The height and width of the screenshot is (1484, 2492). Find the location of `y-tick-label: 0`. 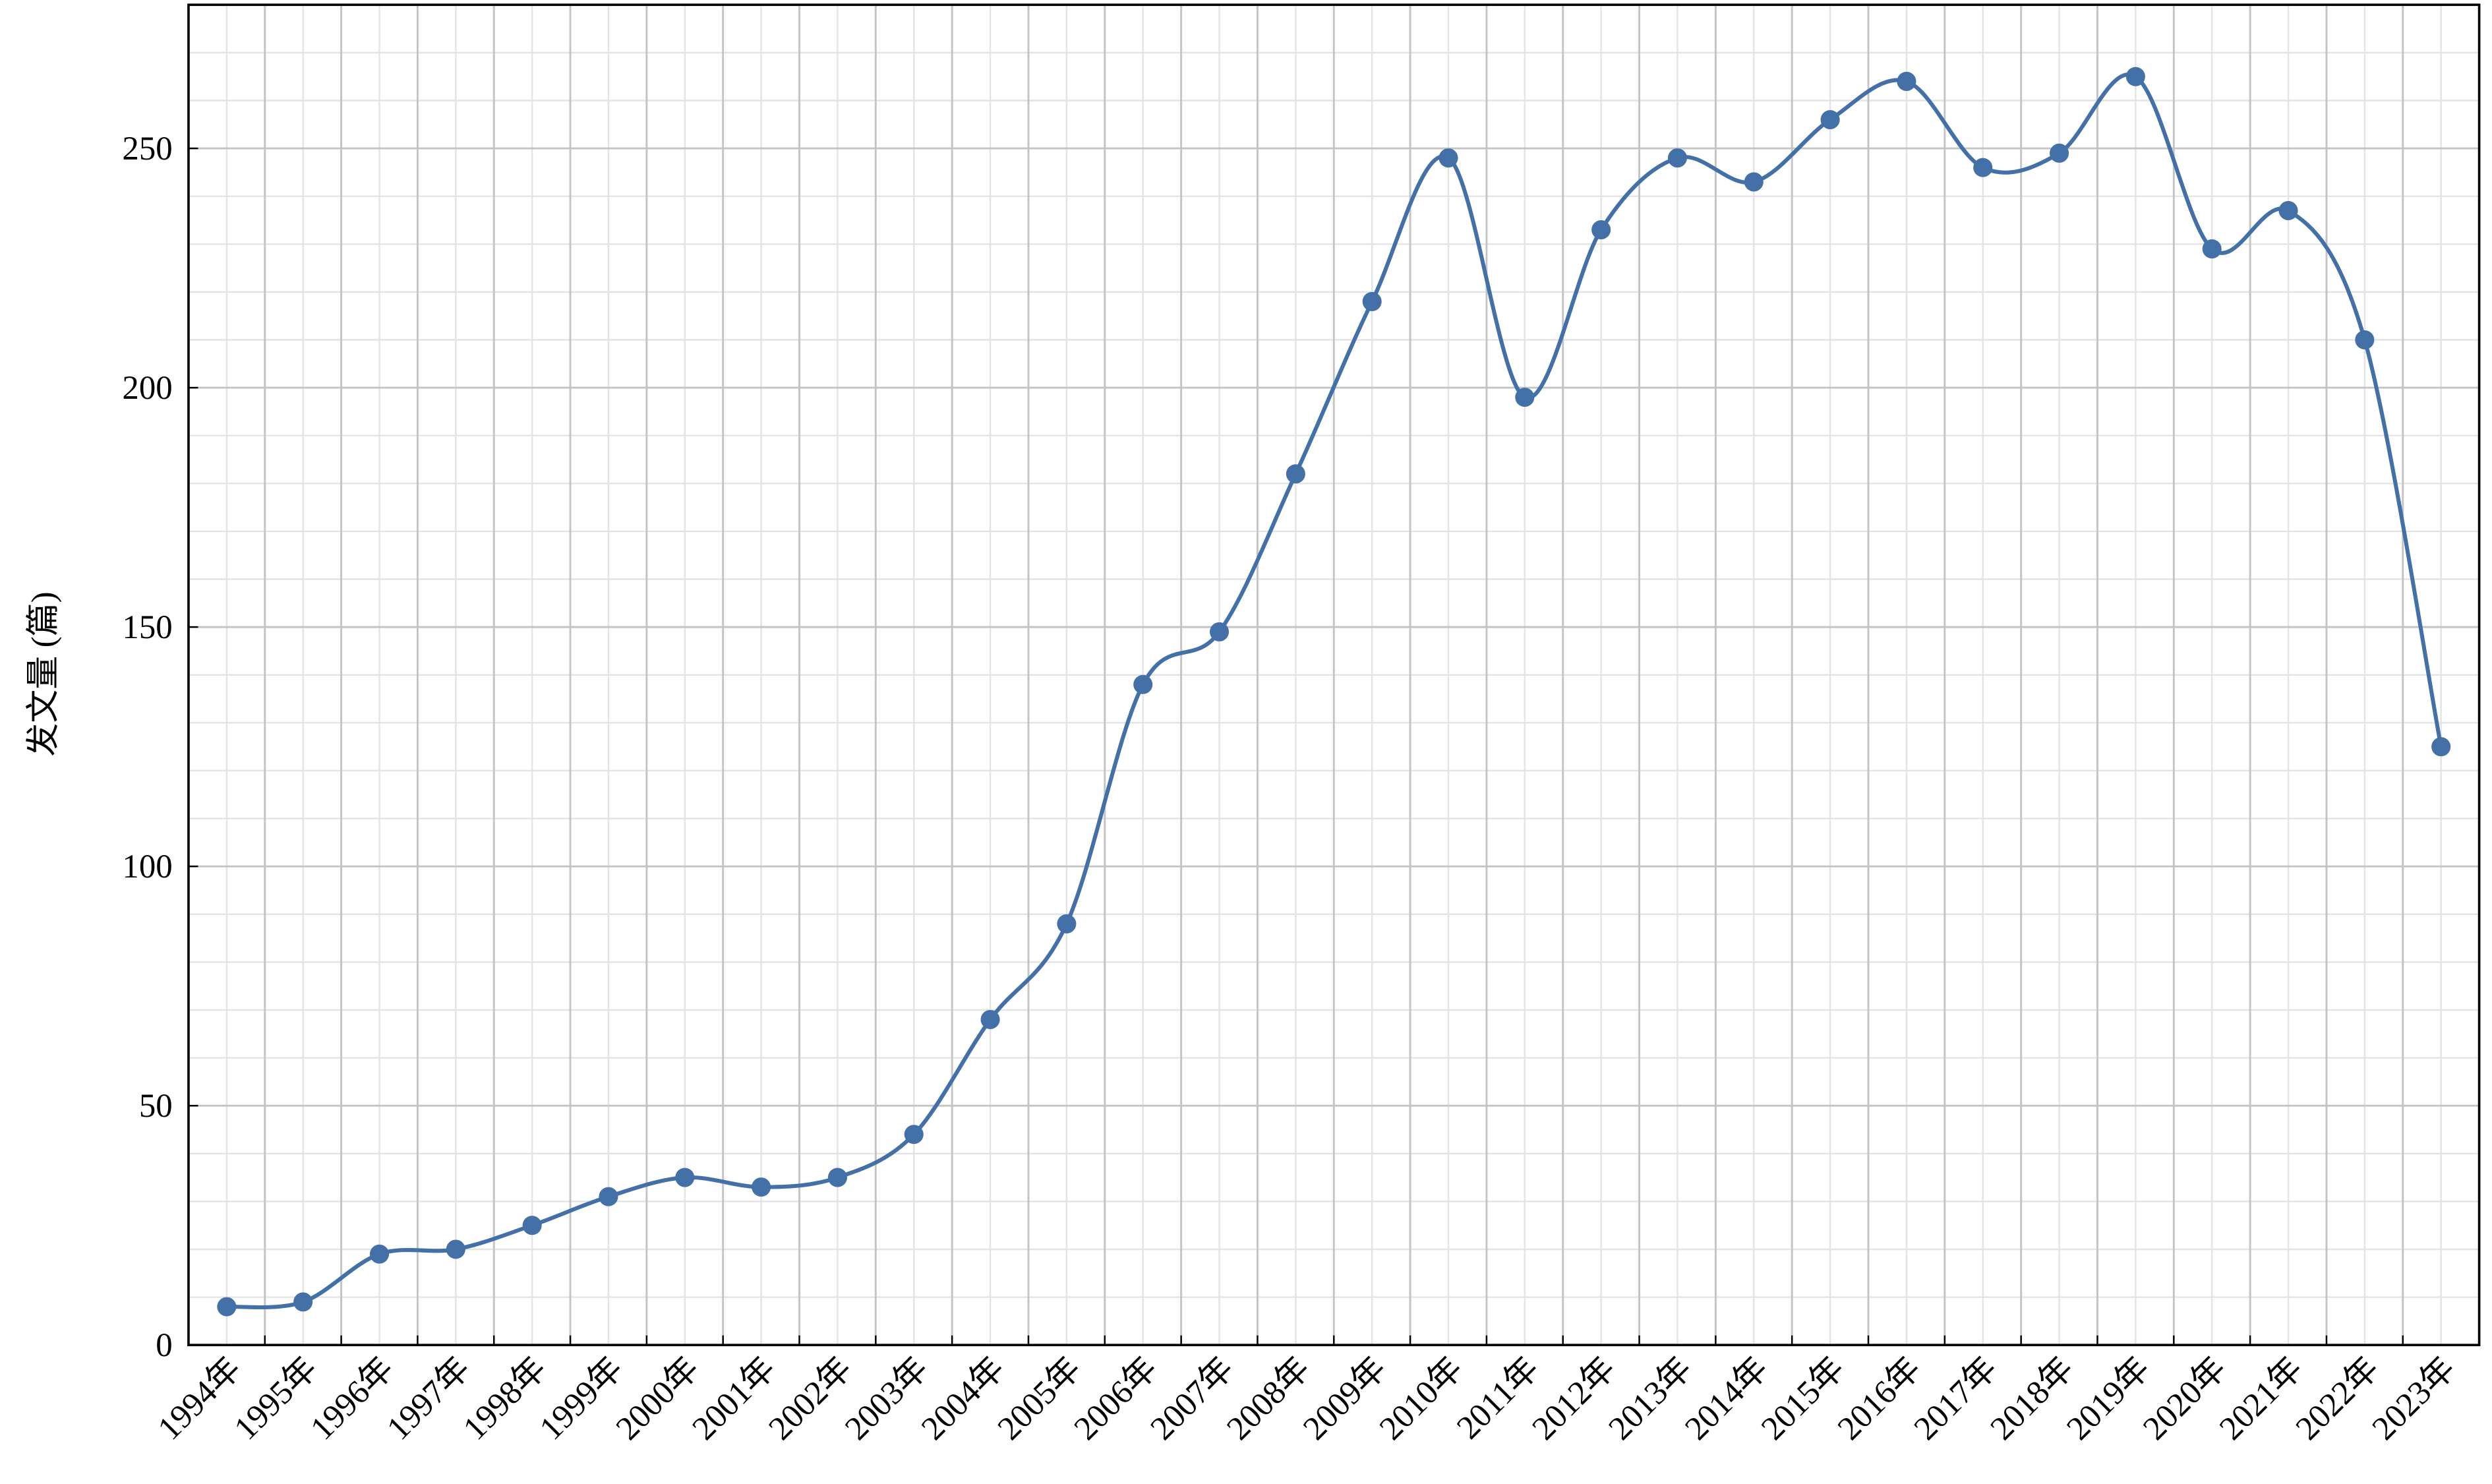

y-tick-label: 0 is located at coordinates (164, 1346).